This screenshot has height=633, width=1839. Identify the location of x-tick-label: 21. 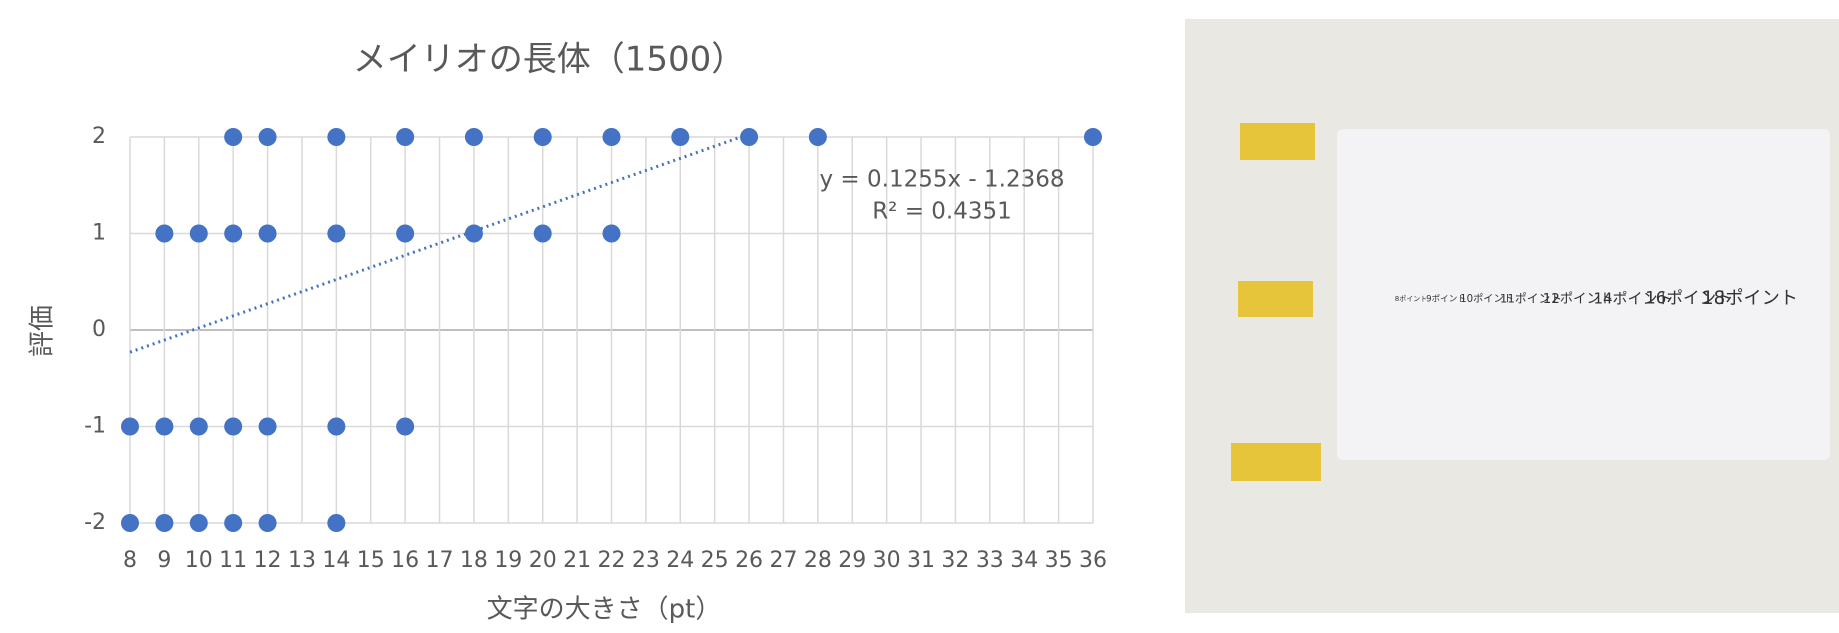
(577, 560).